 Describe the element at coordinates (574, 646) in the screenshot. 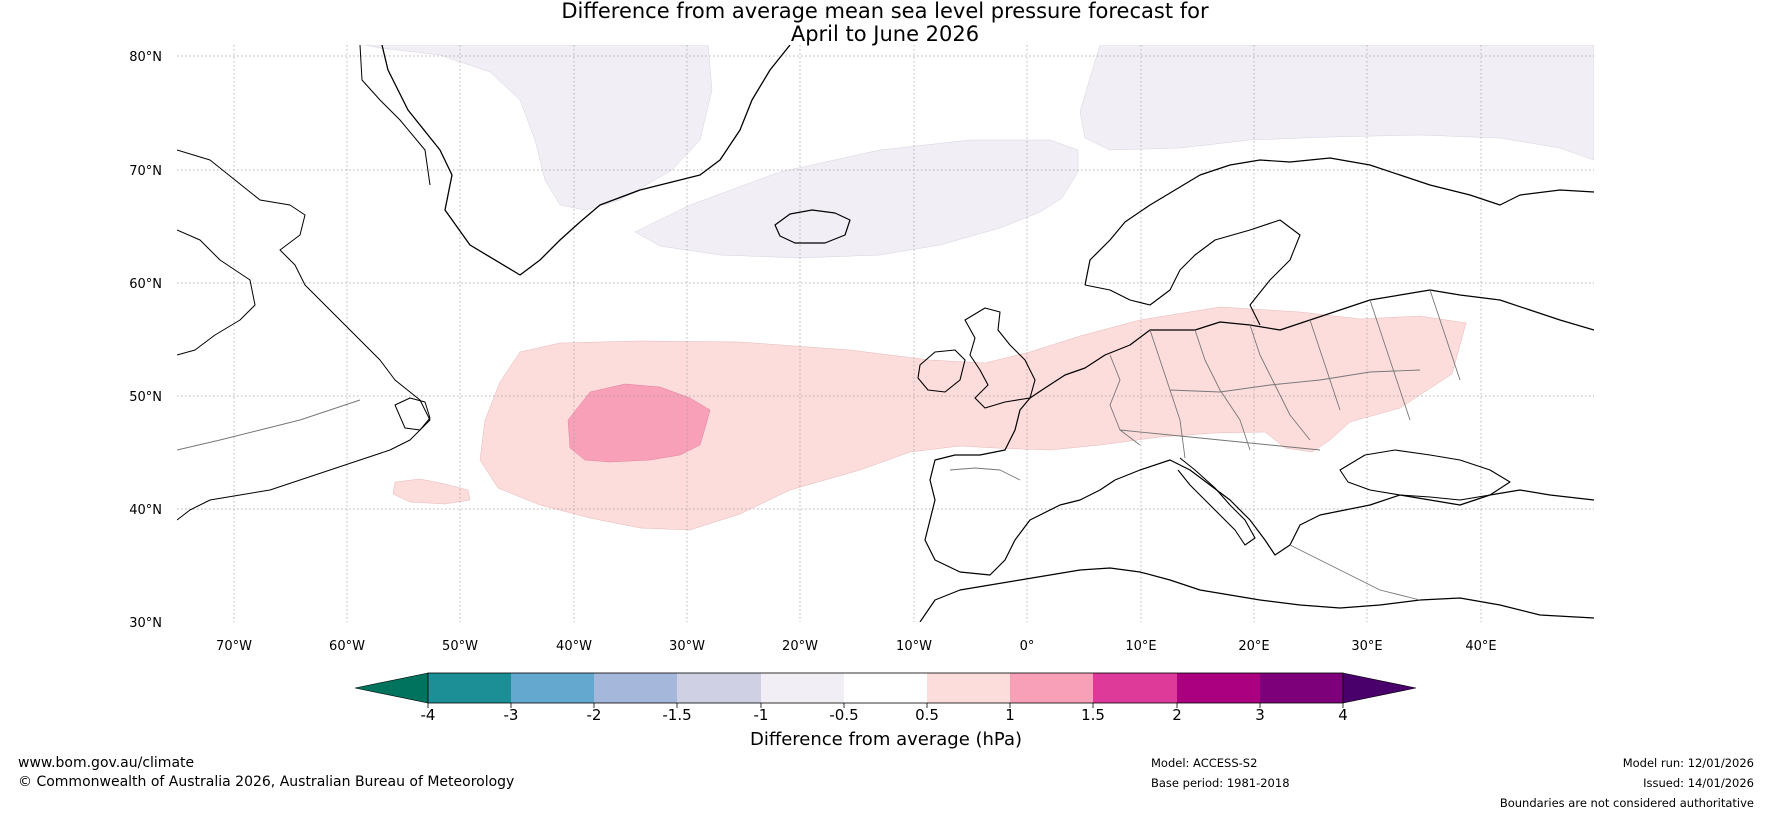

I see `lon-label: 40°W` at that location.